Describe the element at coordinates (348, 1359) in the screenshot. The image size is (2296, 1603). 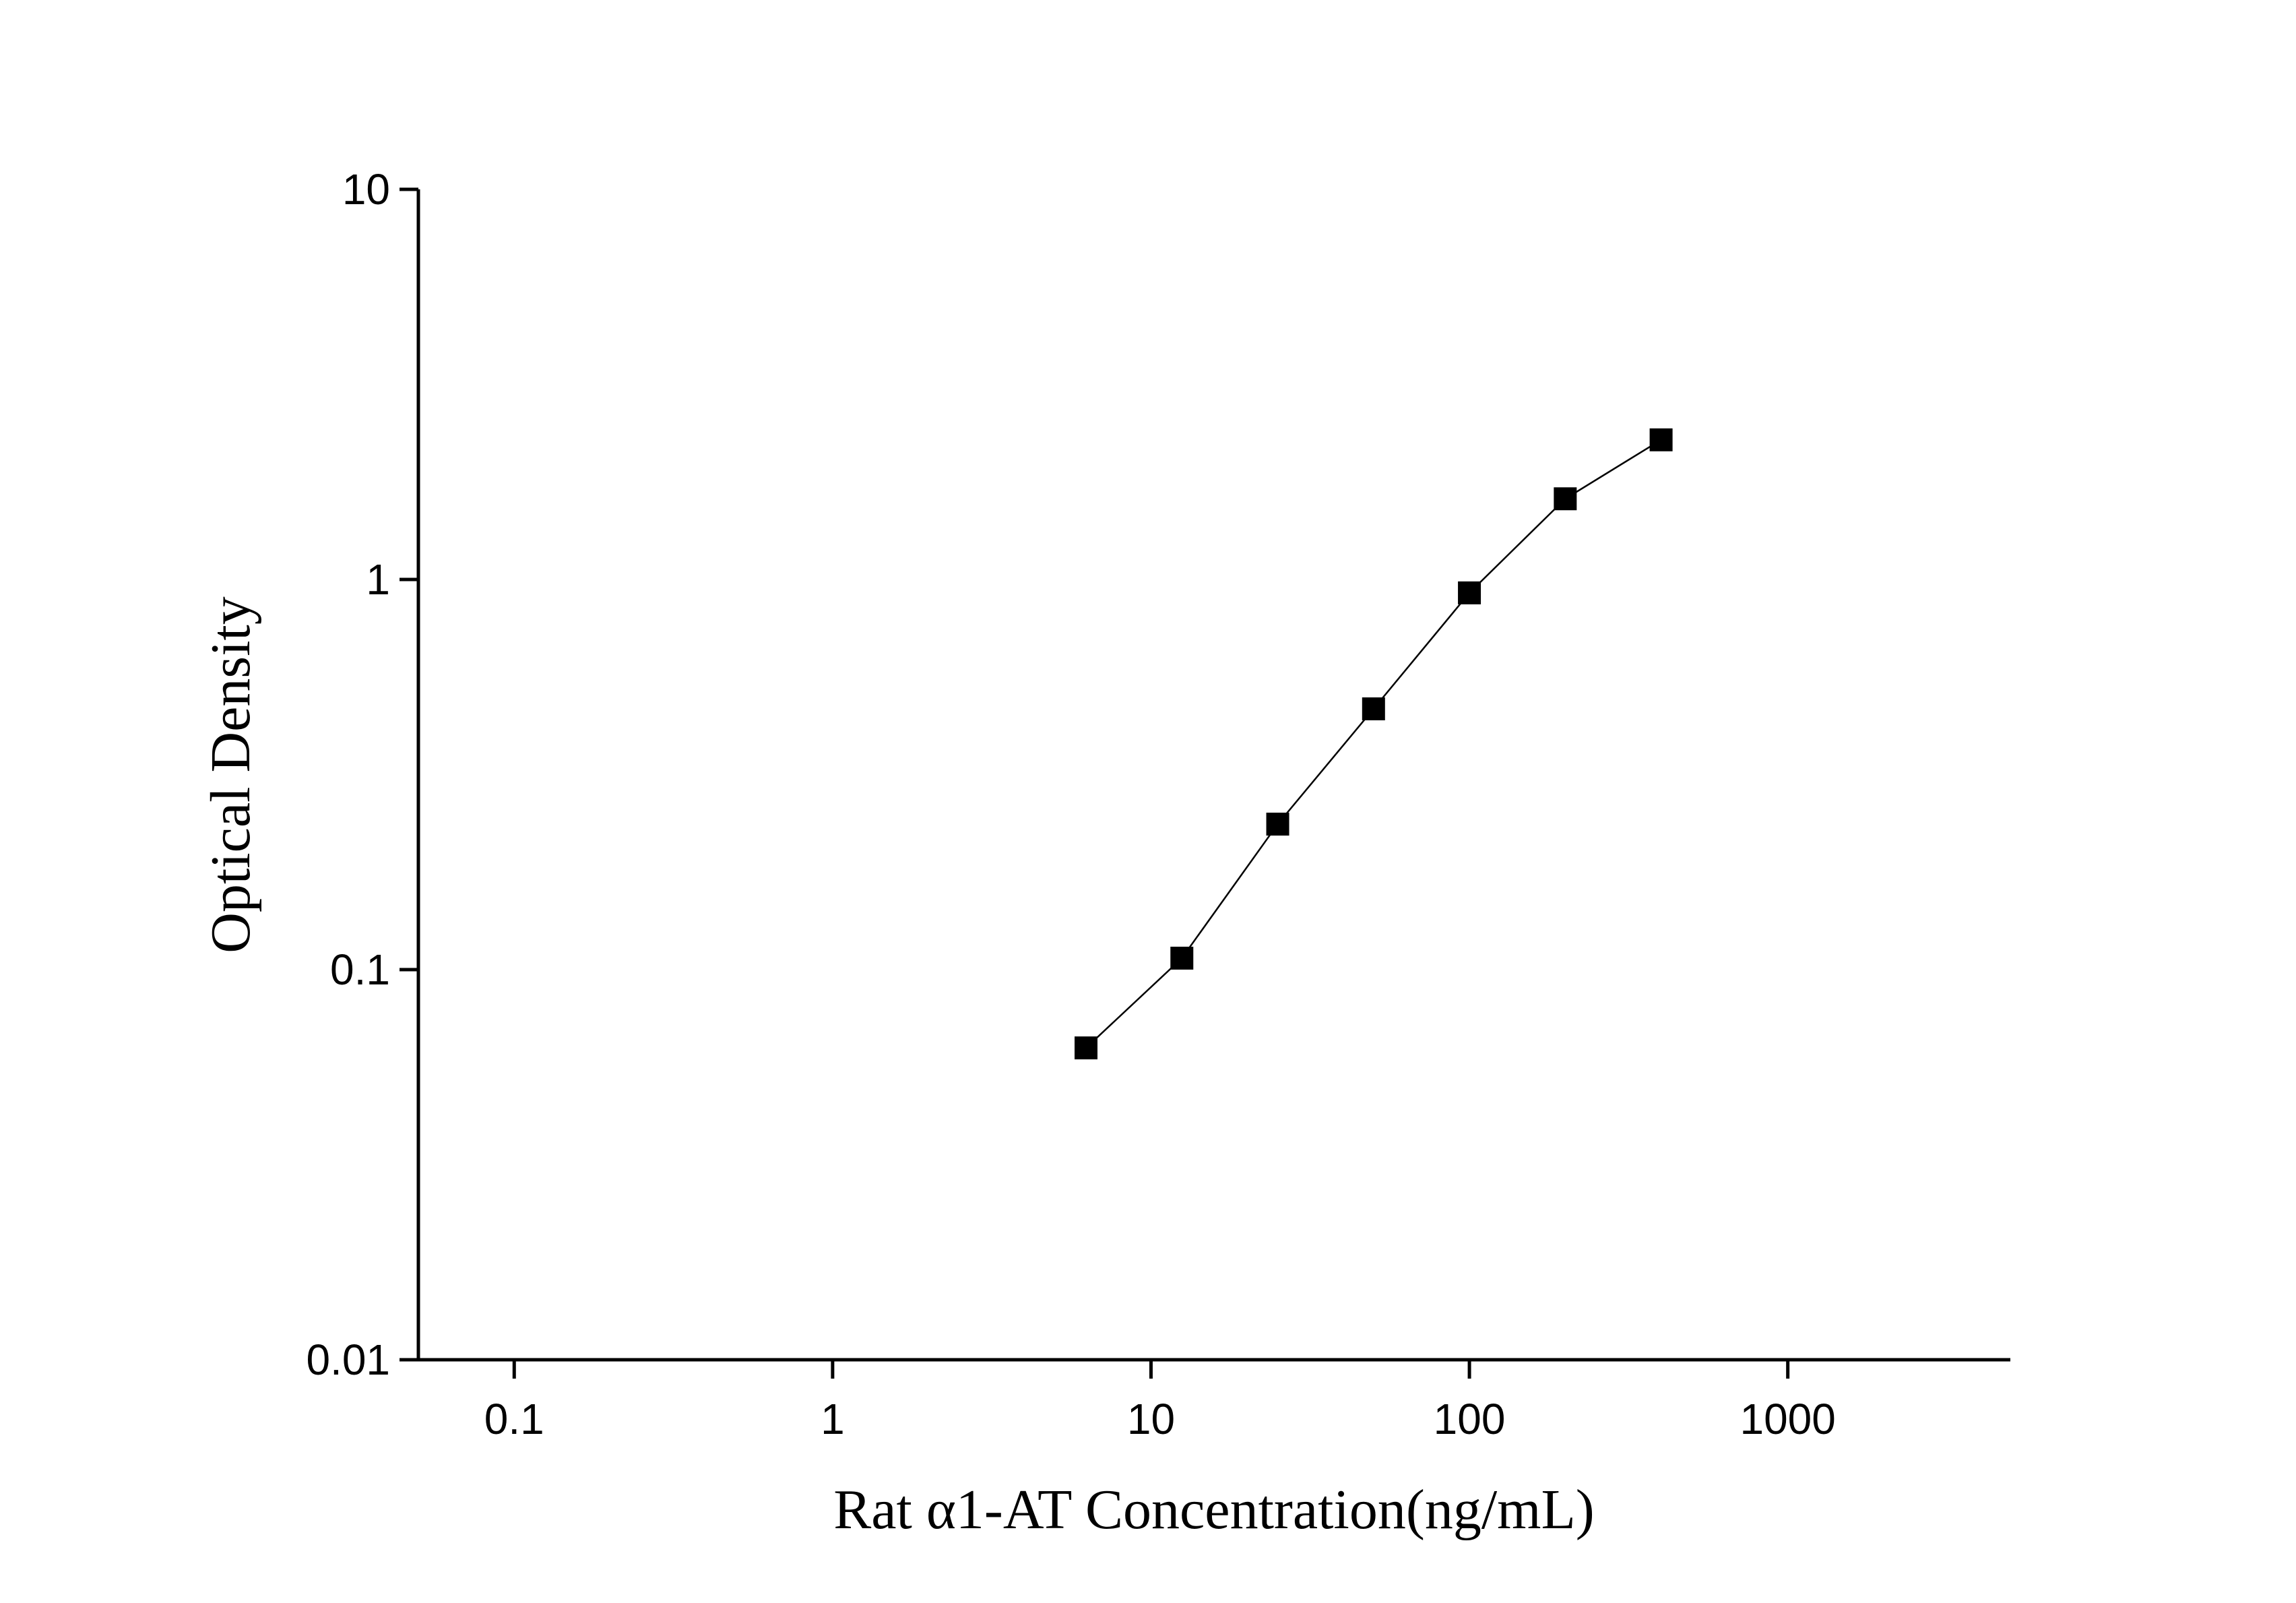
I see `y-tick-label: 0.01` at that location.